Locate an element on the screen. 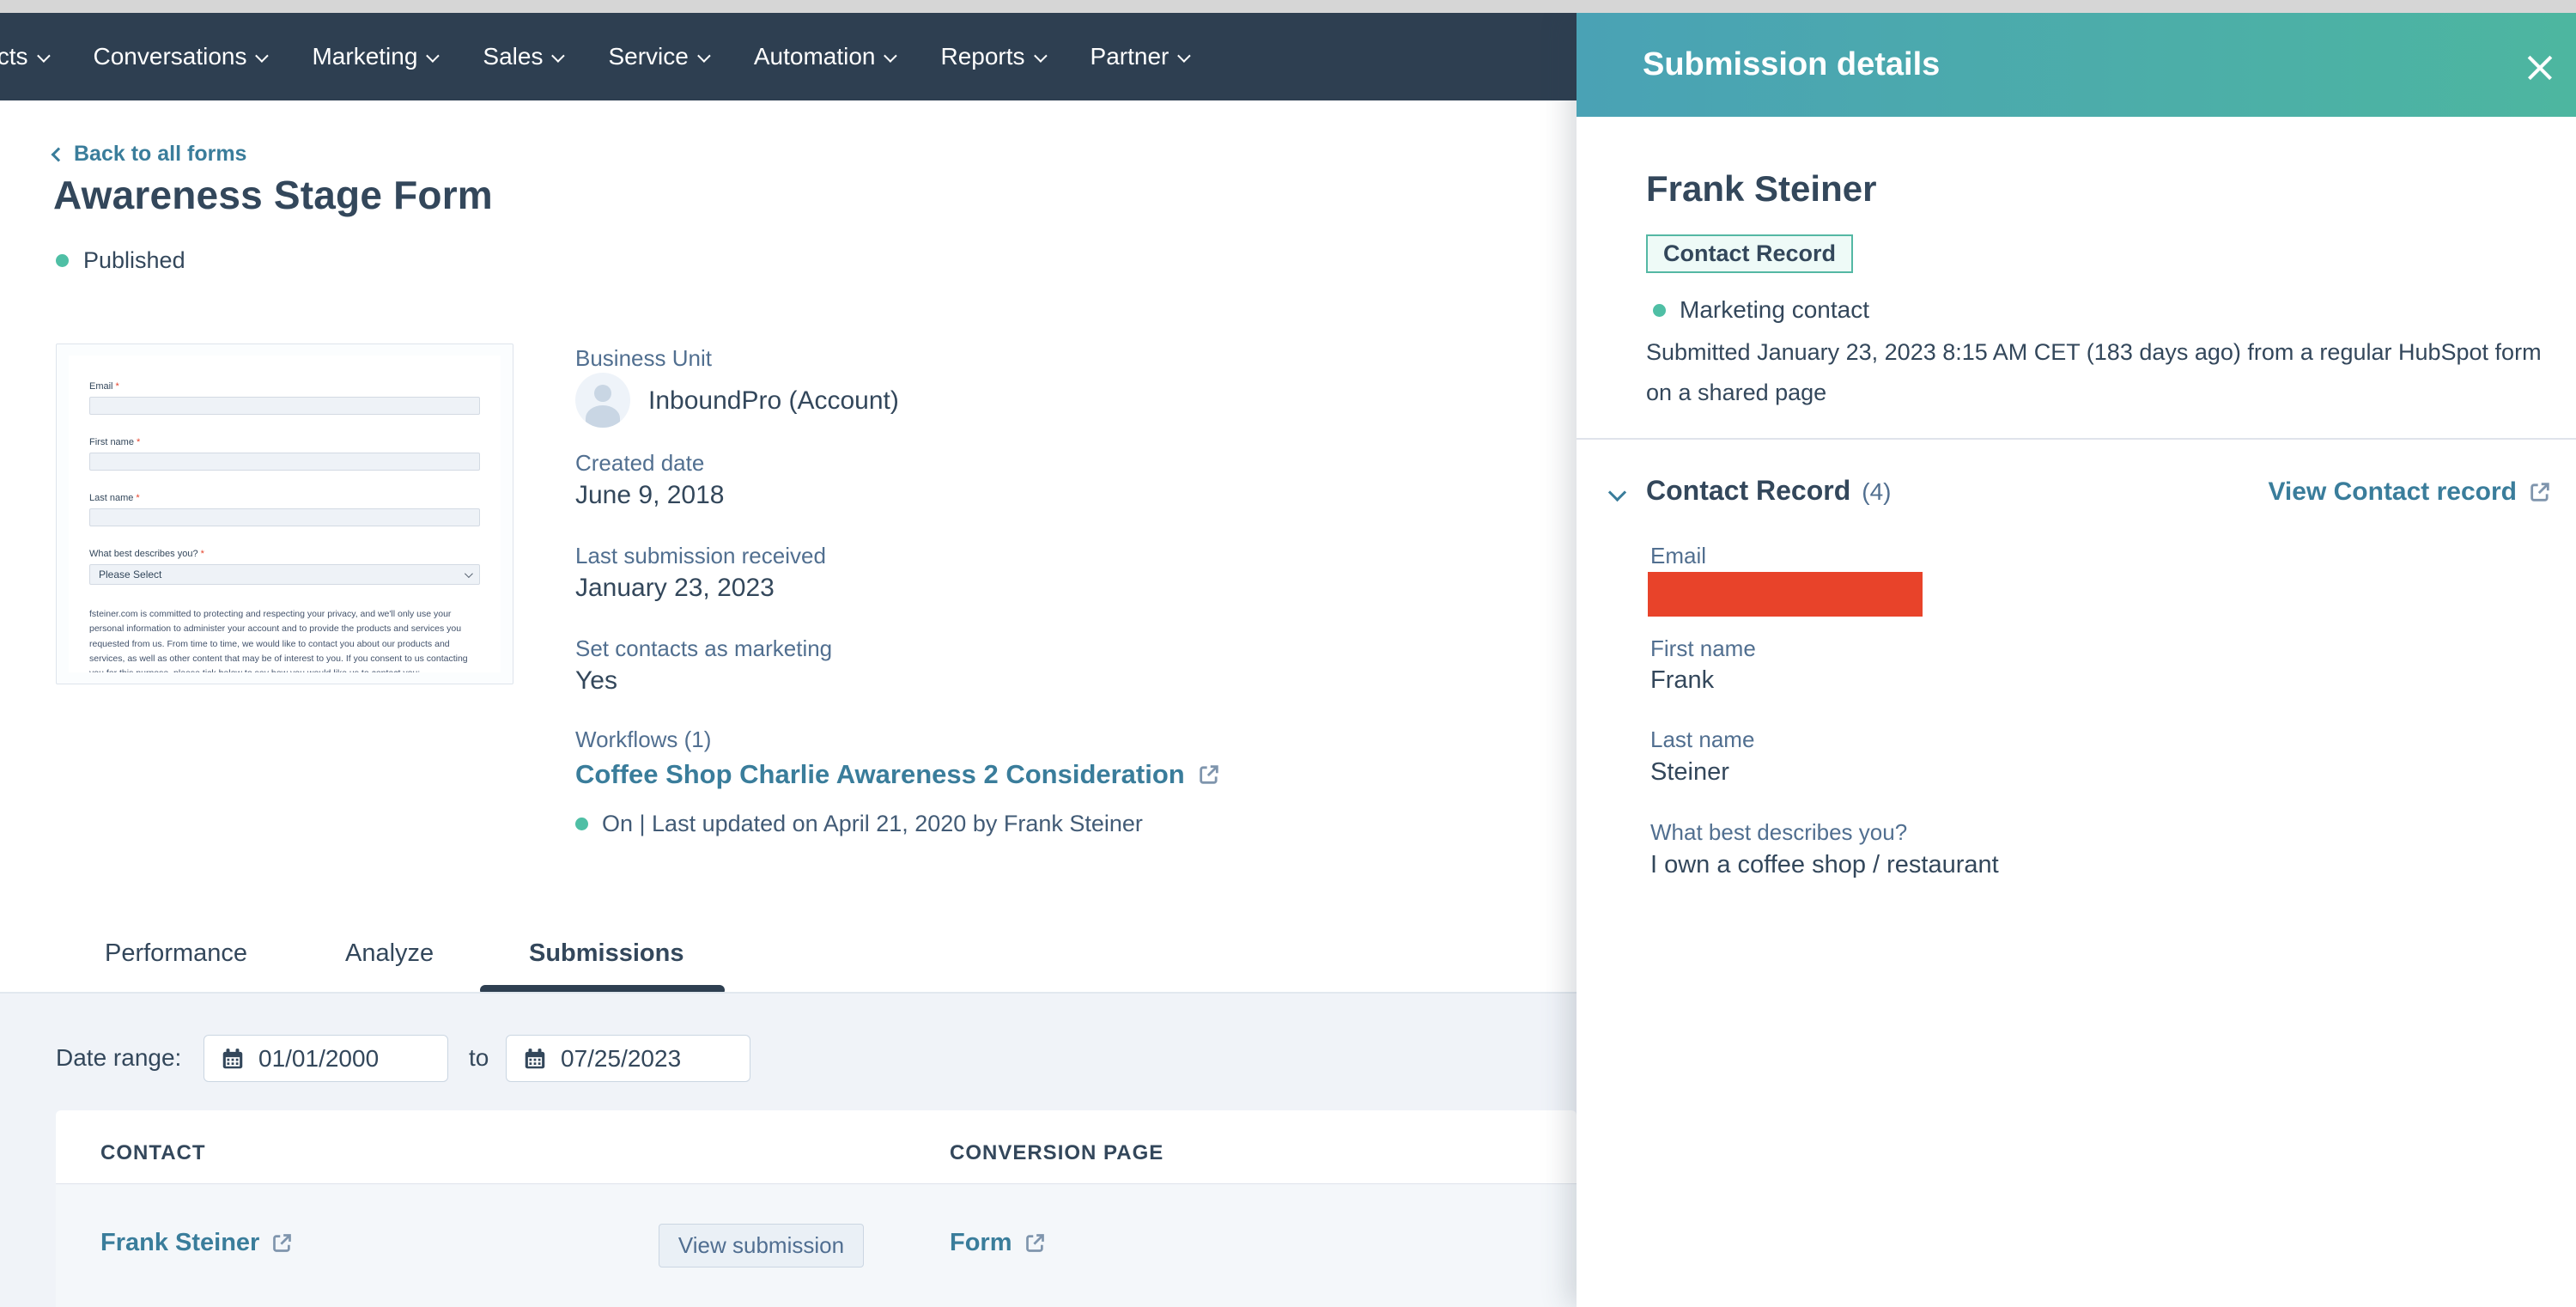 The image size is (2576, 1307). section-title: Contact Record is located at coordinates (1748, 491).